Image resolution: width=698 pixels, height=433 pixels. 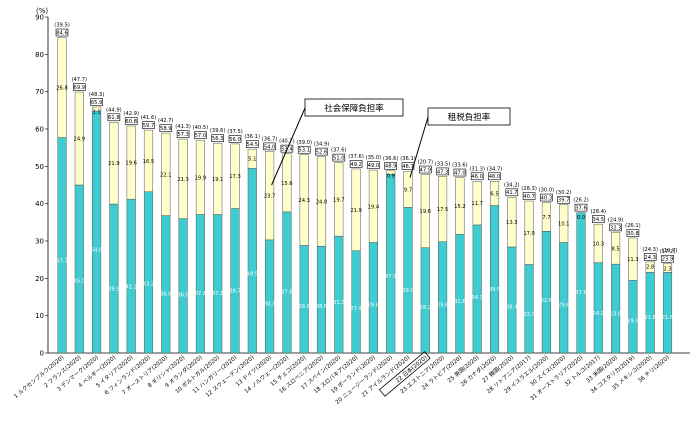 What do you see at coordinates (339, 303) in the screenshot?
I see `social-security-value-label: 31.3` at bounding box center [339, 303].